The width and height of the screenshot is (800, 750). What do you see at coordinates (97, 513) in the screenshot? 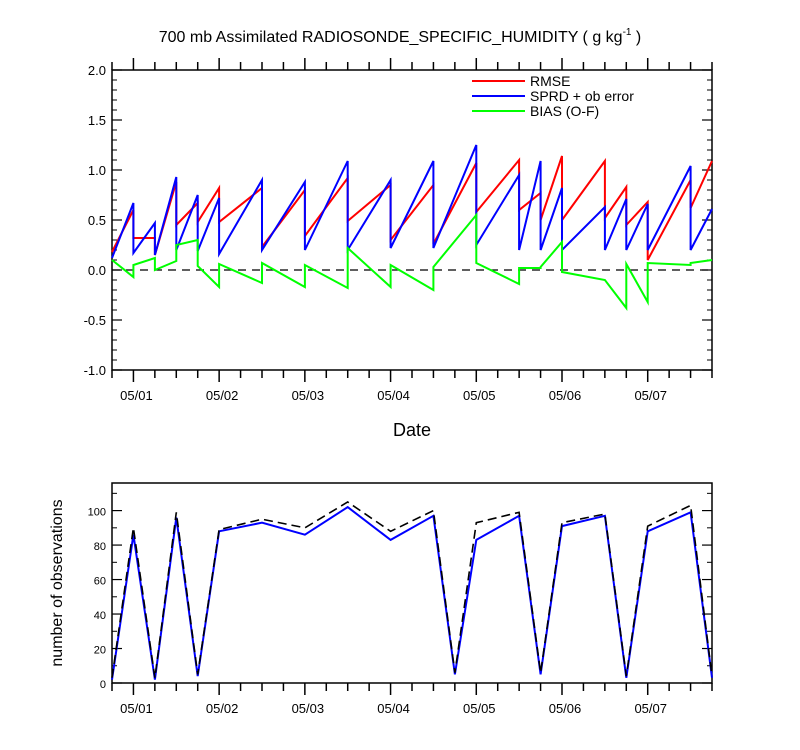
I see `bottom-ytick-label-5: 100` at bounding box center [97, 513].